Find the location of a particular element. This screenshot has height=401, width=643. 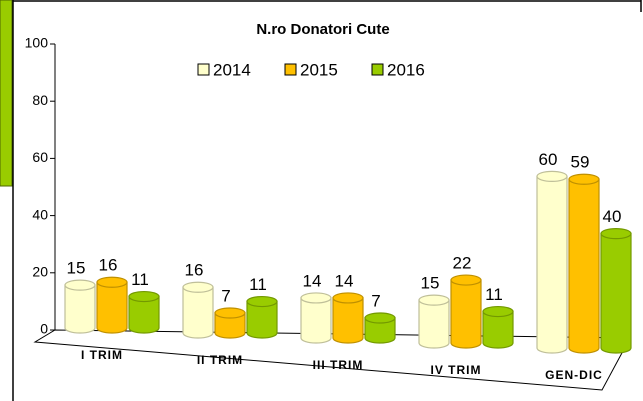

y-tick-label: 0 is located at coordinates (44, 329).